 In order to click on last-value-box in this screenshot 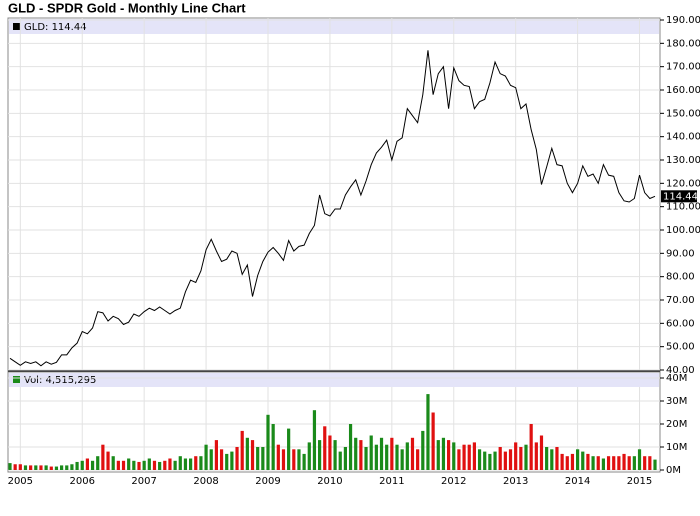, I will do `click(679, 196)`.